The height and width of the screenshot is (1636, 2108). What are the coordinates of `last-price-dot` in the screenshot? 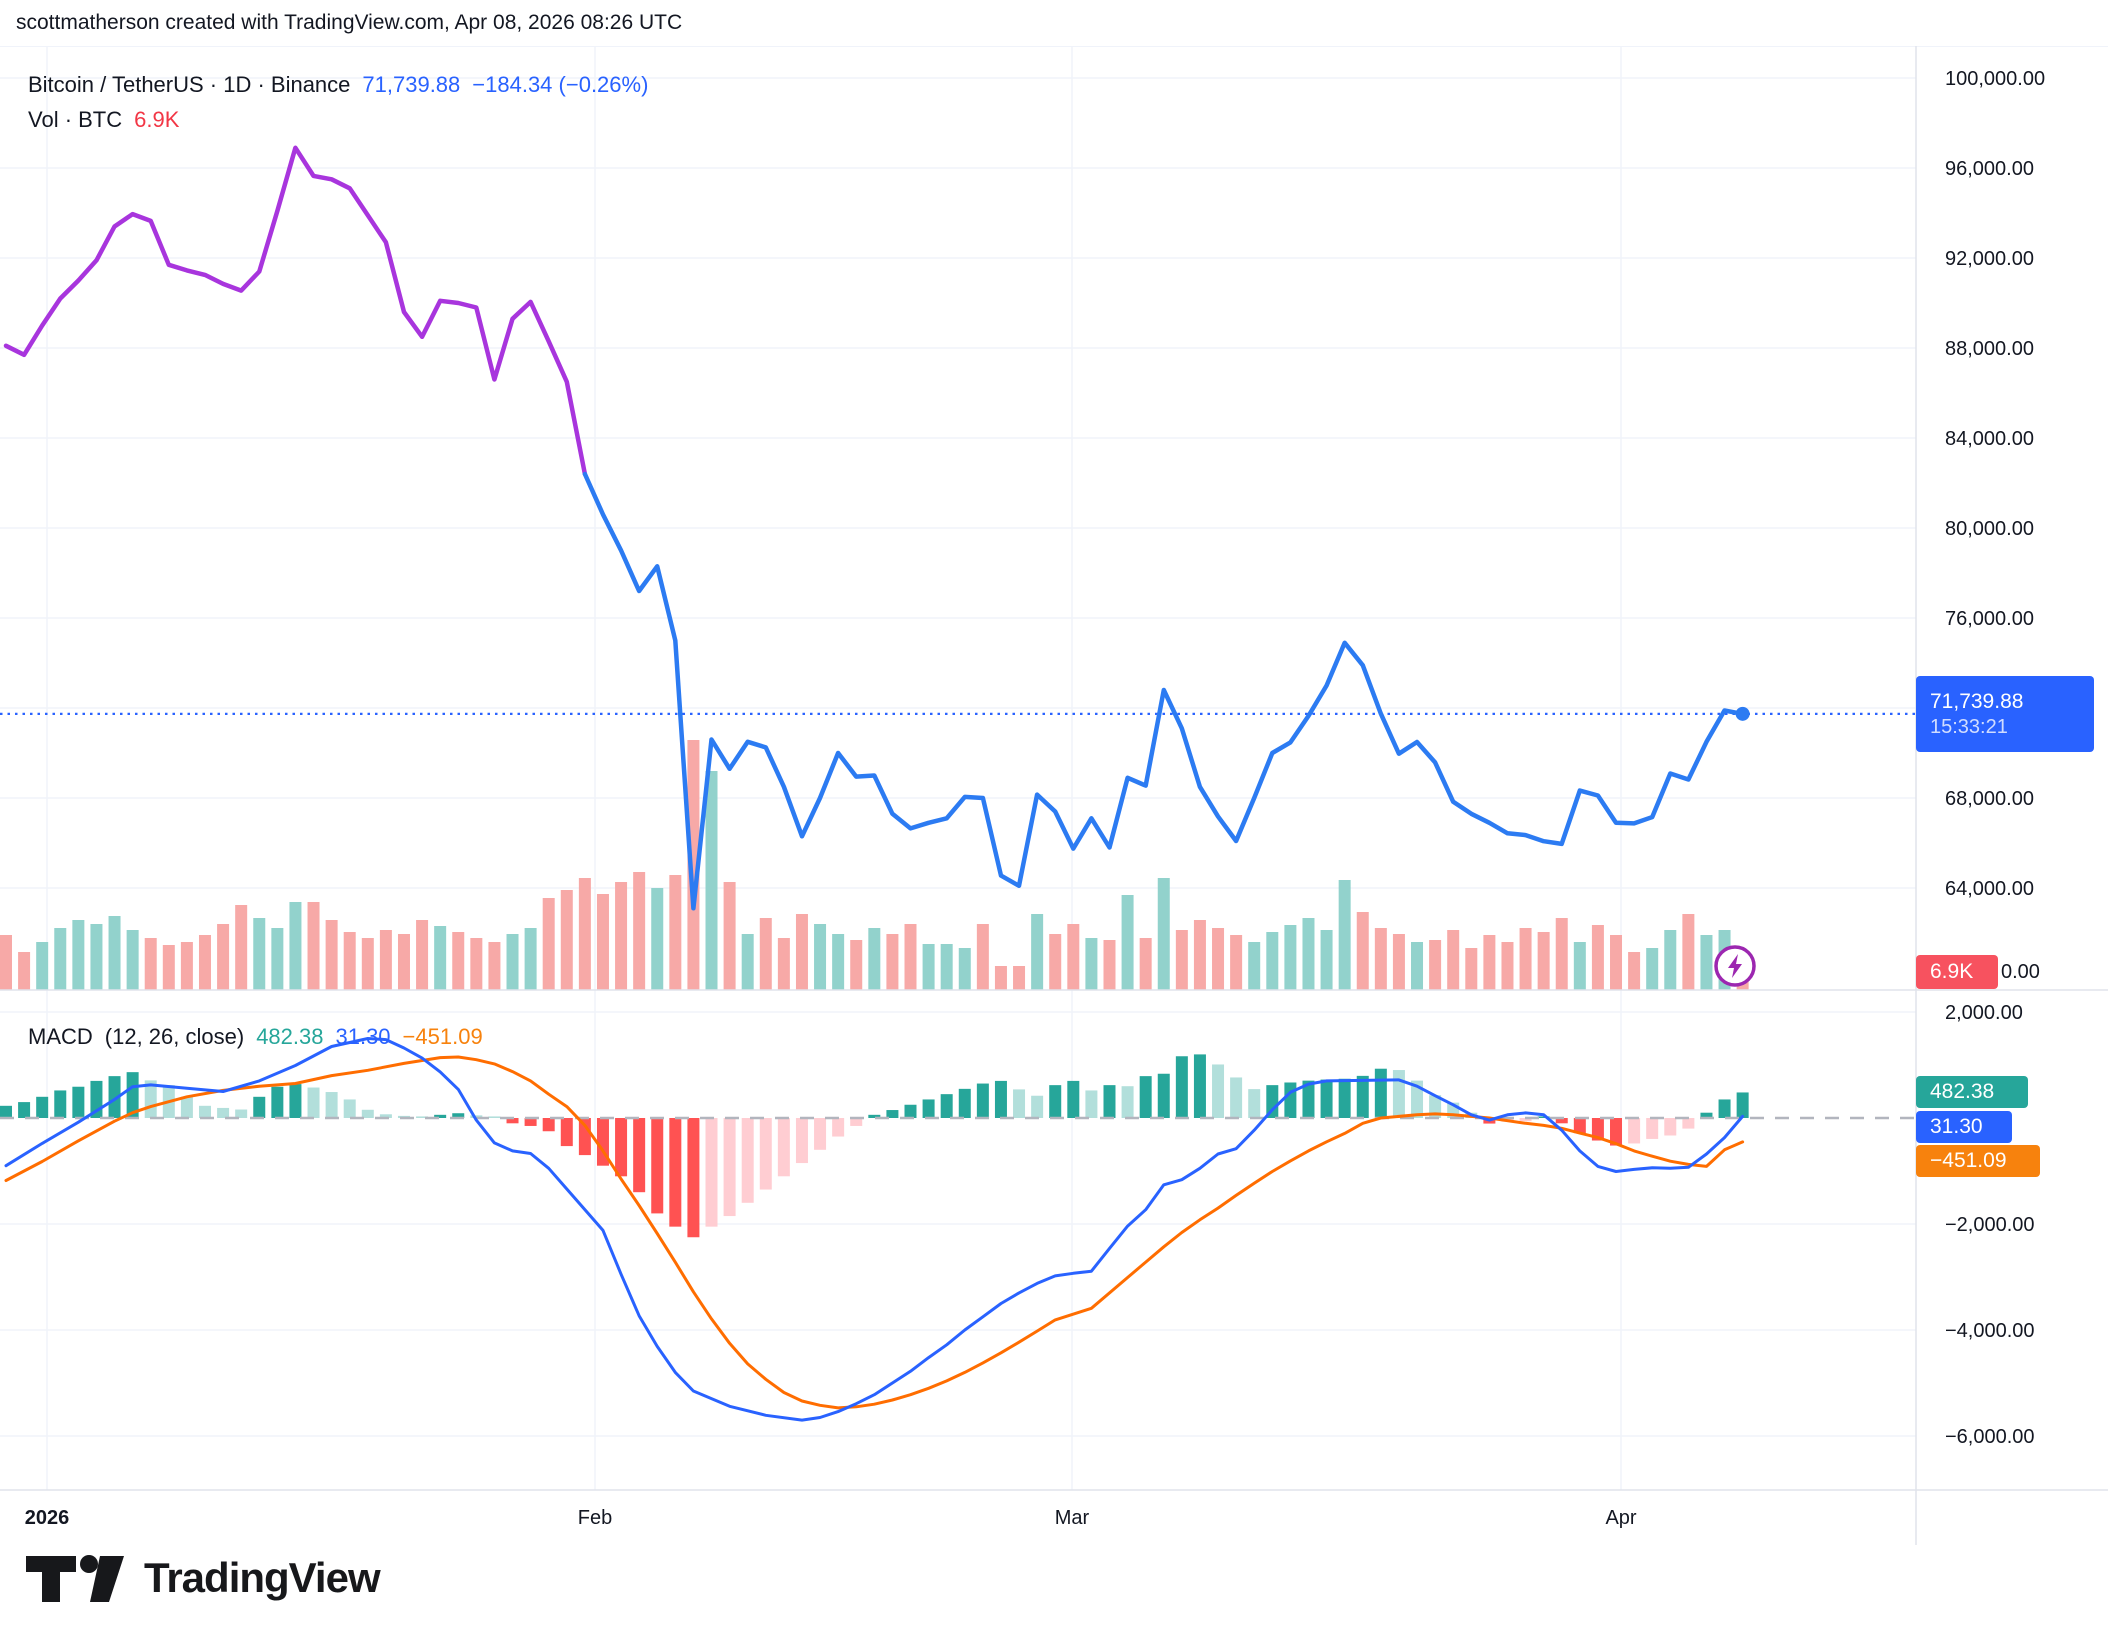 It's located at (1742, 713).